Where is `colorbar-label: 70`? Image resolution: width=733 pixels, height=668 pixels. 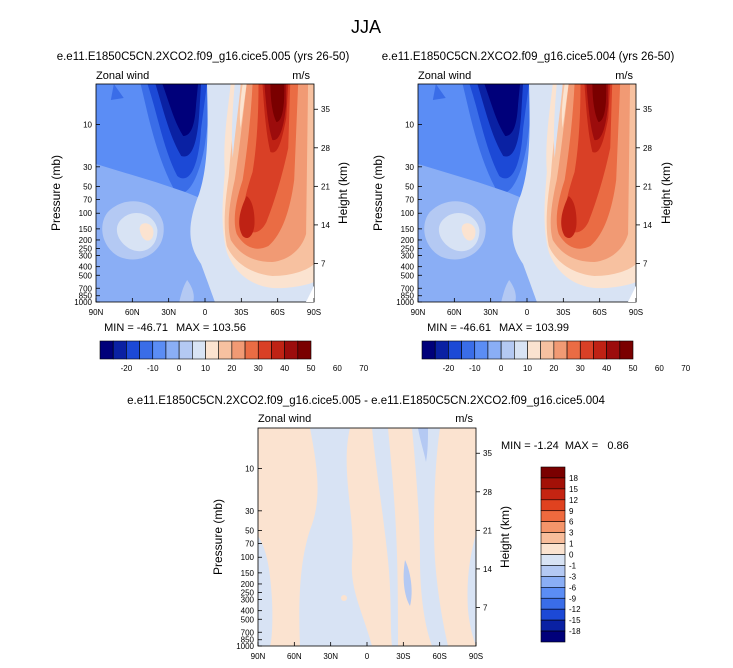
colorbar-label: 70 is located at coordinates (685, 368).